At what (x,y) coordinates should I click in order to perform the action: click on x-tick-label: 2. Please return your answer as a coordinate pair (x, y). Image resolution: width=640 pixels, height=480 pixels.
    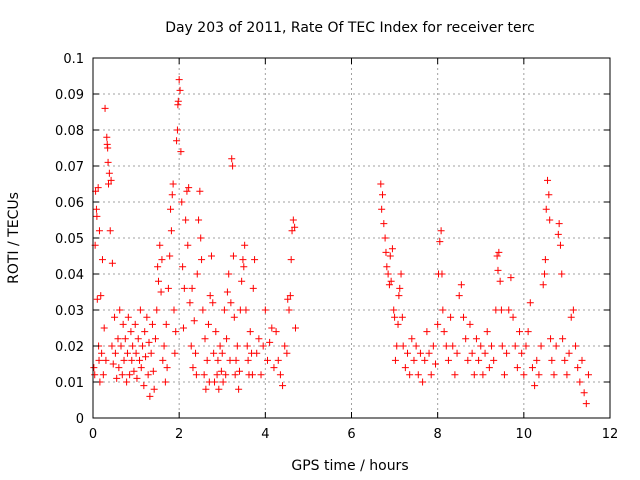
    Looking at the image, I should click on (179, 434).